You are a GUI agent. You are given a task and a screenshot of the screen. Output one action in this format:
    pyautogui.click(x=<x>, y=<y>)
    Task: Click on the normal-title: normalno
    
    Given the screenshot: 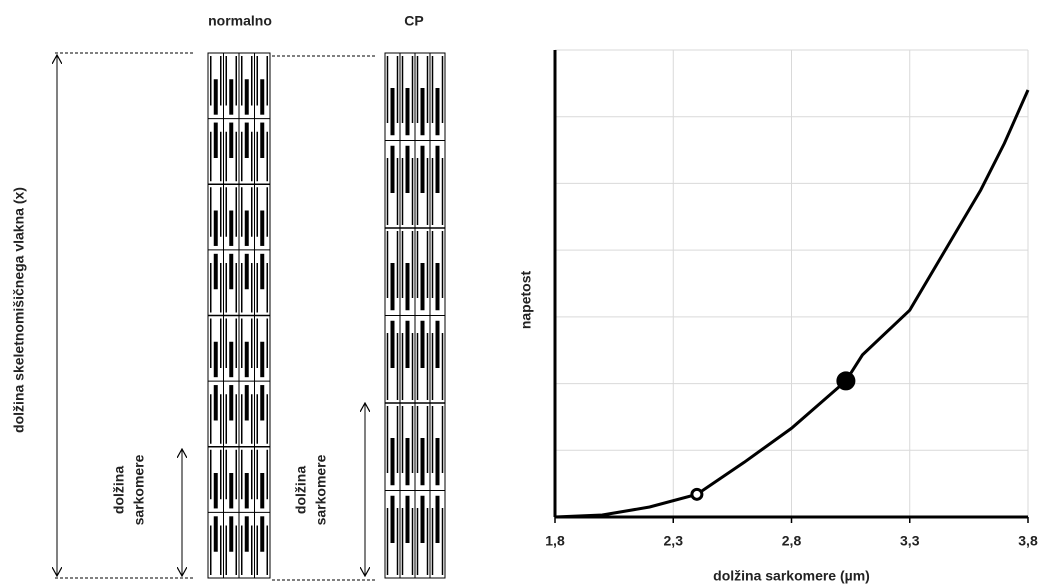 What is the action you would take?
    pyautogui.click(x=240, y=21)
    